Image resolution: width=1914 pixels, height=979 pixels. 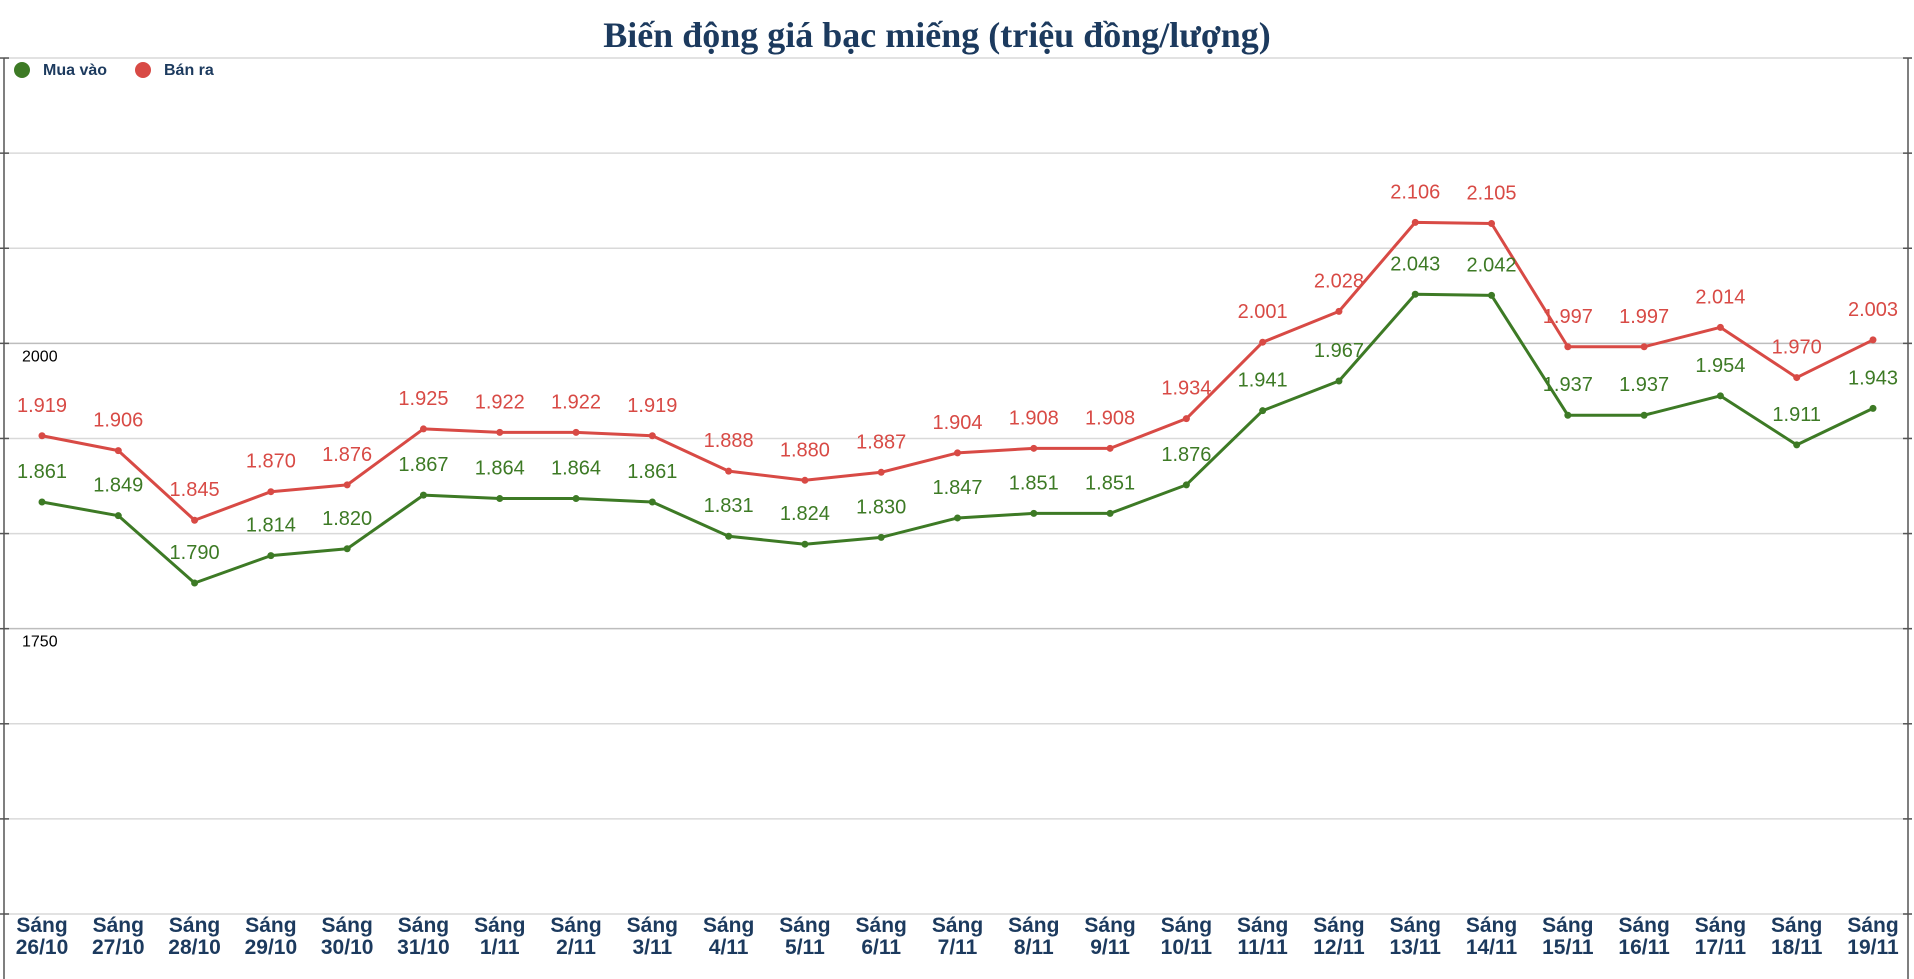 What do you see at coordinates (194, 947) in the screenshot?
I see `x-tick-label-line2: 28/10` at bounding box center [194, 947].